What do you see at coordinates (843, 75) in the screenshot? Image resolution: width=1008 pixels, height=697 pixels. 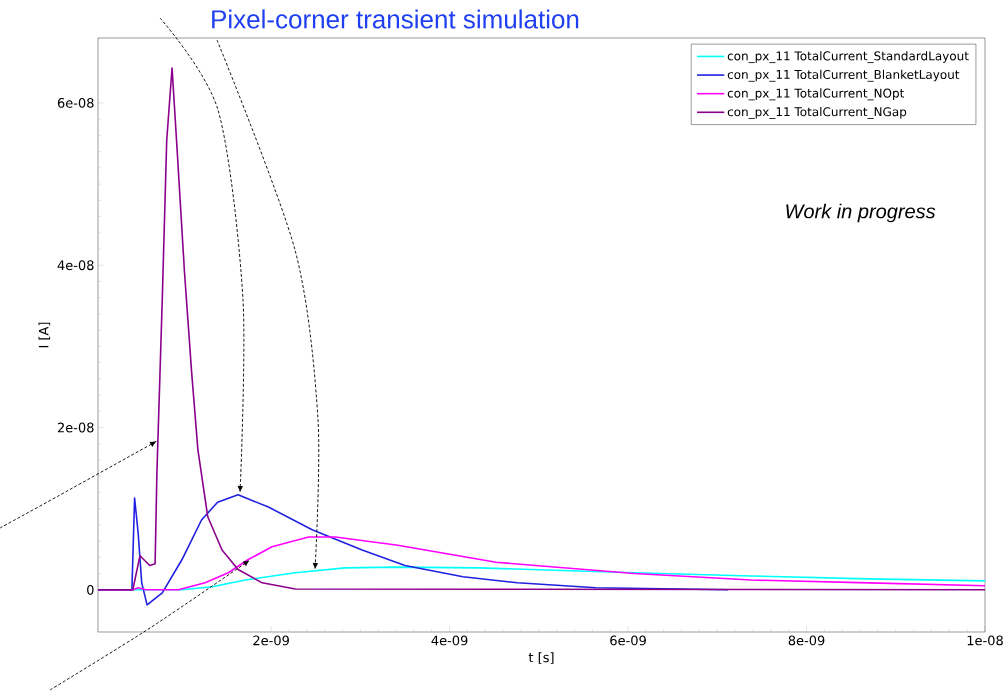 I see `legend-label: con_px_11 TotalCurrent_BlanketLayout` at bounding box center [843, 75].